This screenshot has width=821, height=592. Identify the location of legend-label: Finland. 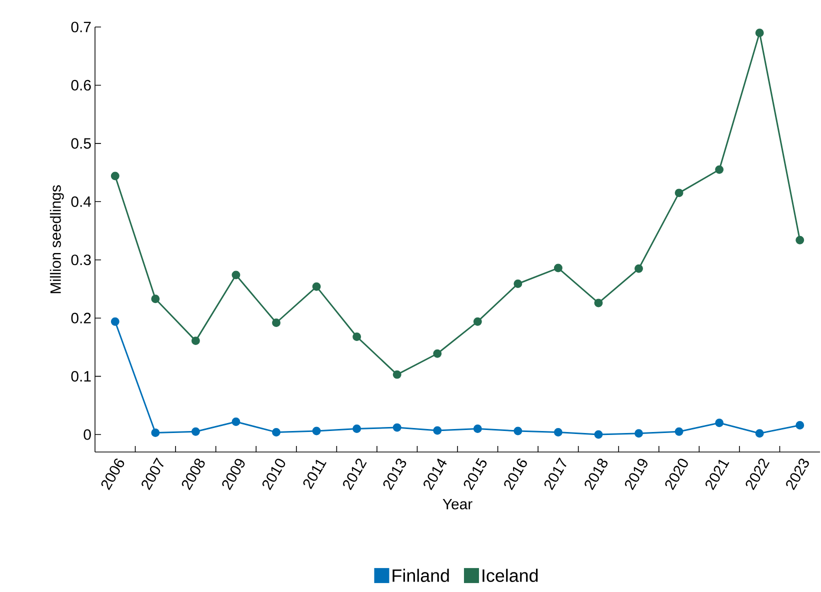
(420, 575).